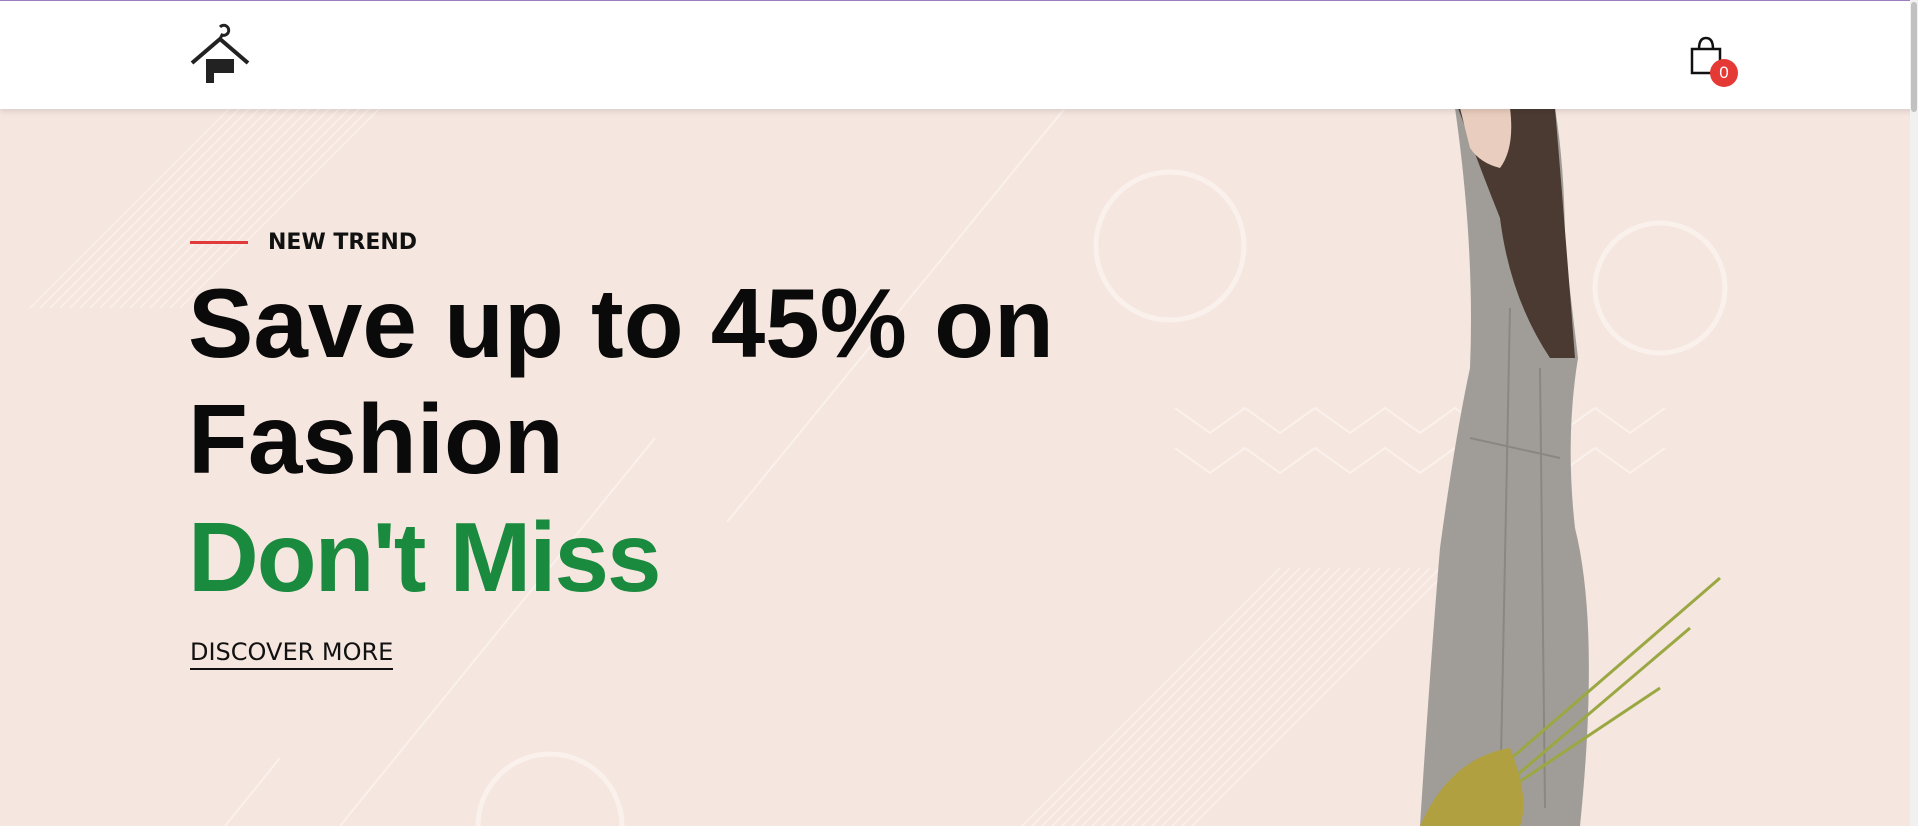 The width and height of the screenshot is (1918, 826). I want to click on tagline-row: NEW TREND, so click(303, 242).